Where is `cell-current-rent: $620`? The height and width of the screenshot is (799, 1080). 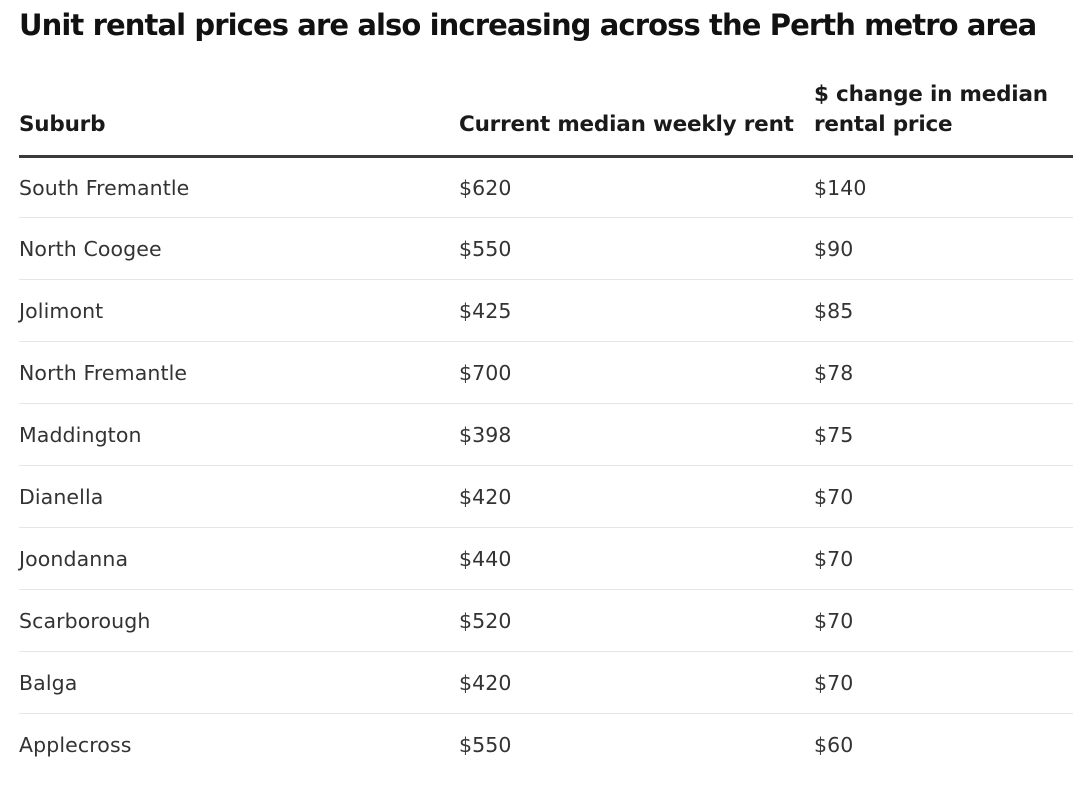 cell-current-rent: $620 is located at coordinates (636, 187).